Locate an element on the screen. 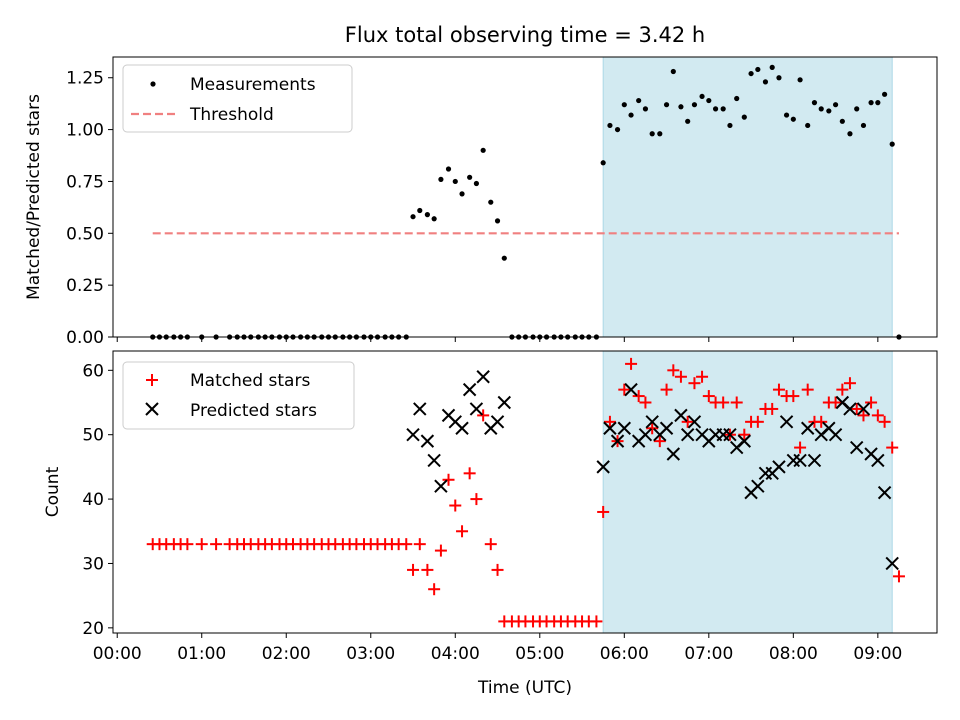 Image resolution: width=960 pixels, height=720 pixels. legend-marker-predicted is located at coordinates (152, 409).